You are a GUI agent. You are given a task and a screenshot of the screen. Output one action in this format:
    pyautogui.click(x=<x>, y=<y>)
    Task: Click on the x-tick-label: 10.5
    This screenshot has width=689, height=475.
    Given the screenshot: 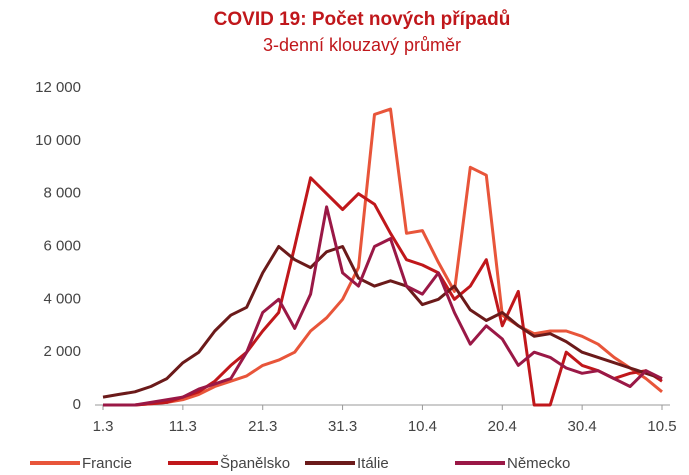 What is the action you would take?
    pyautogui.click(x=661, y=426)
    